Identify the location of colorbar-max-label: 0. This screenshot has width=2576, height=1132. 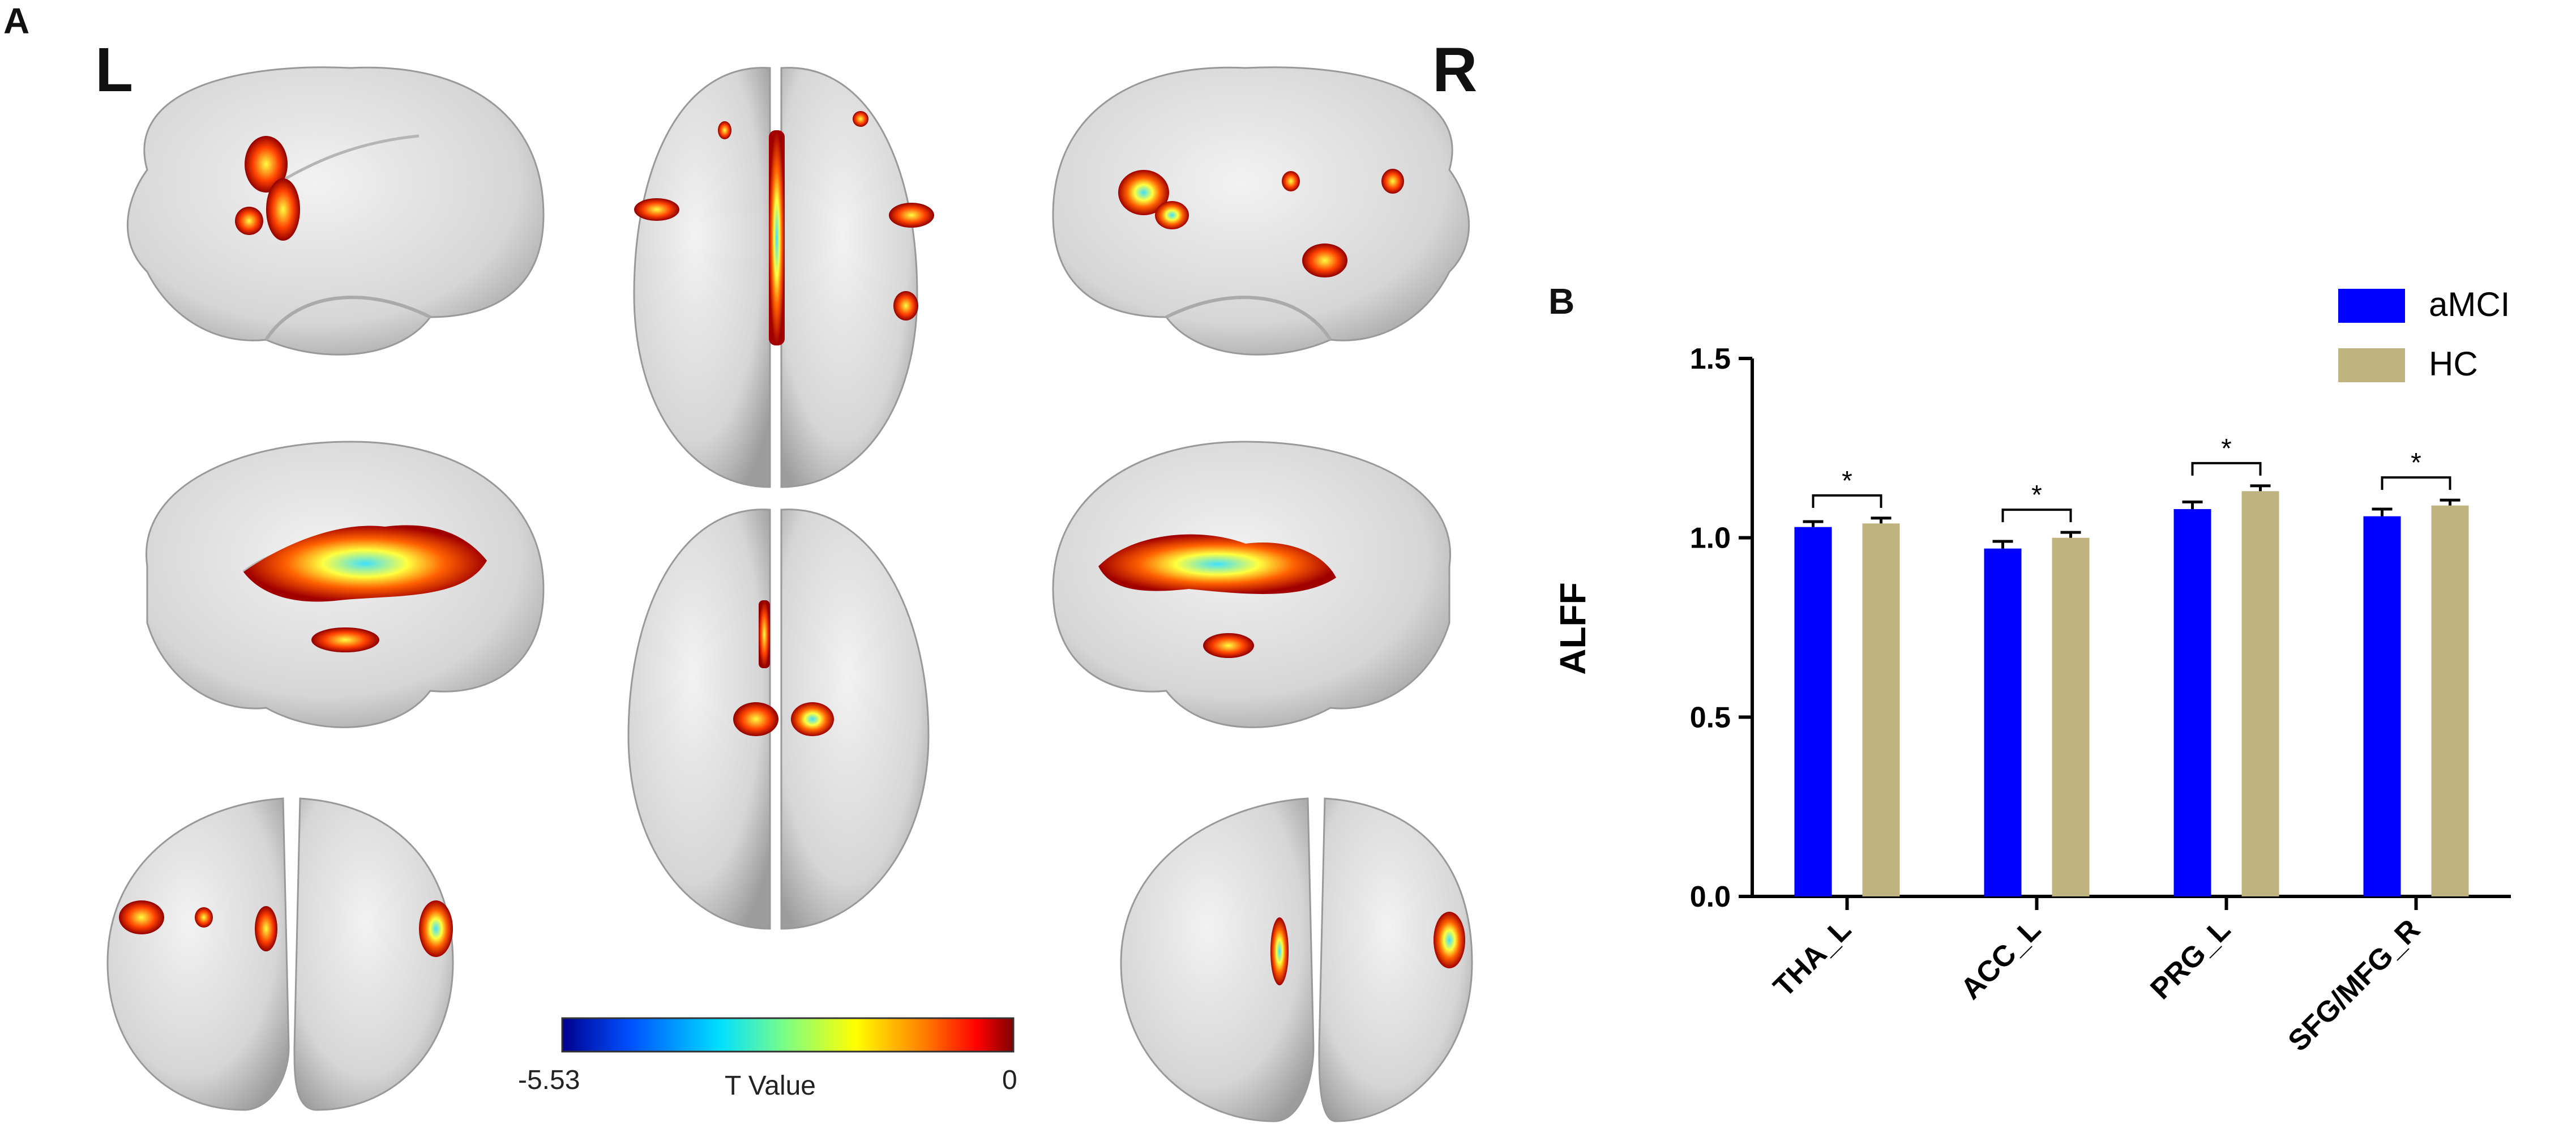
(1009, 1080).